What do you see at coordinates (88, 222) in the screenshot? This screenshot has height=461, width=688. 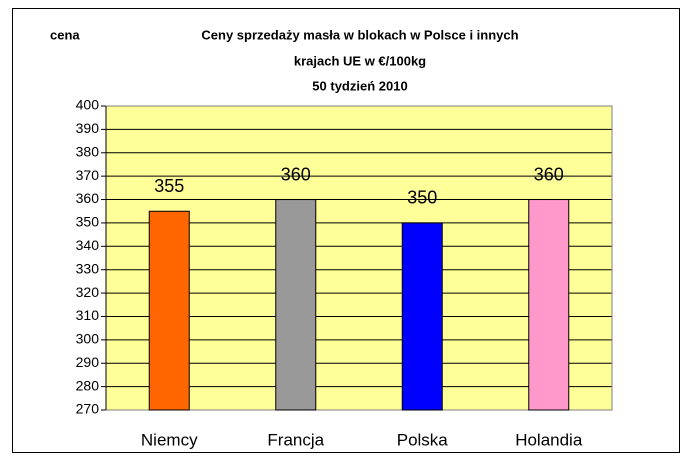 I see `y-tick-label: 350` at bounding box center [88, 222].